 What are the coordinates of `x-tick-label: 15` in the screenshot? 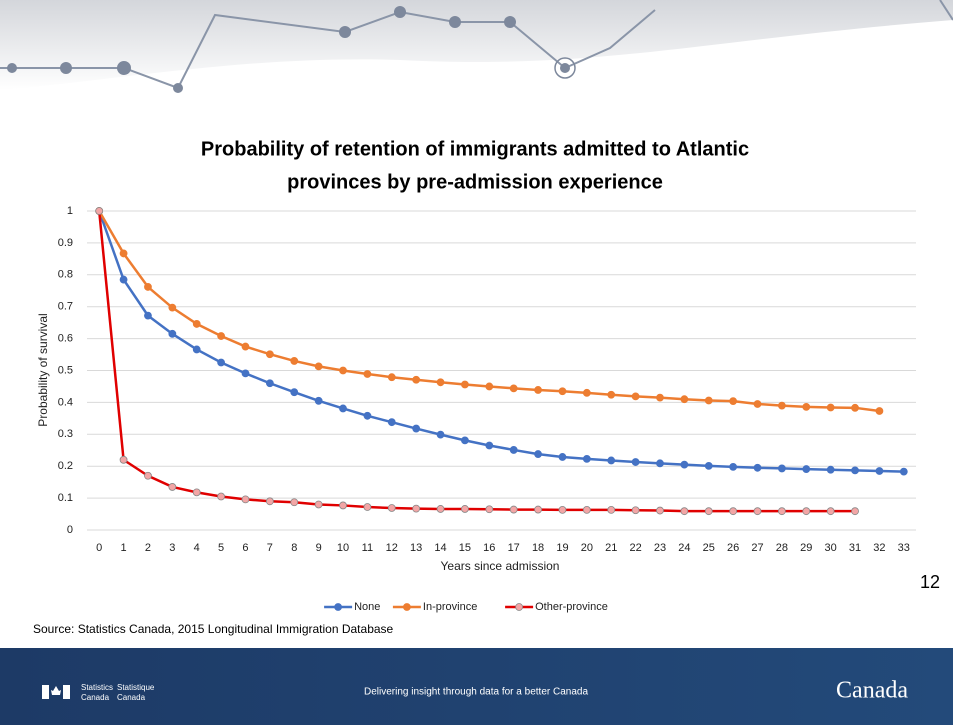 It's located at (465, 548).